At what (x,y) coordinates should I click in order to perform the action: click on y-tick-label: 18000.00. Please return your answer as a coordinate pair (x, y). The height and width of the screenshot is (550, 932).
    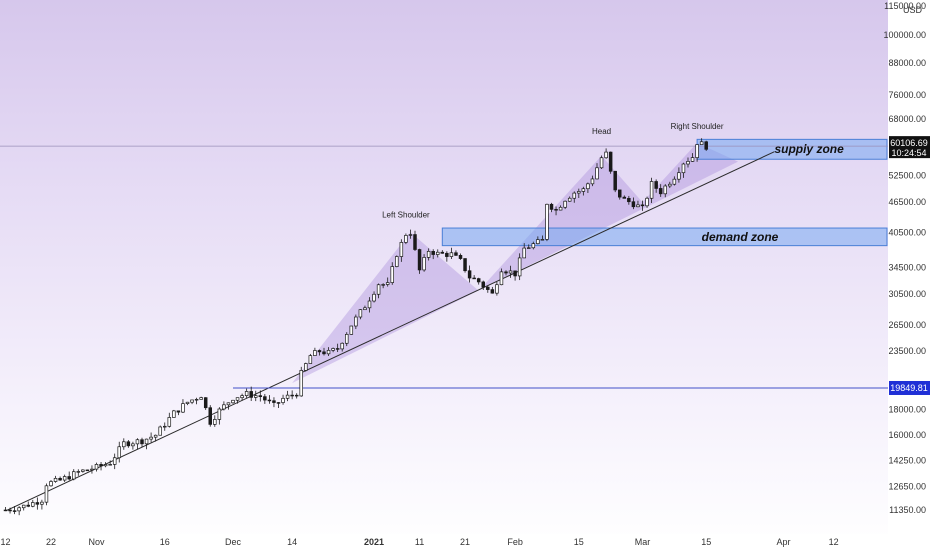
    Looking at the image, I should click on (907, 409).